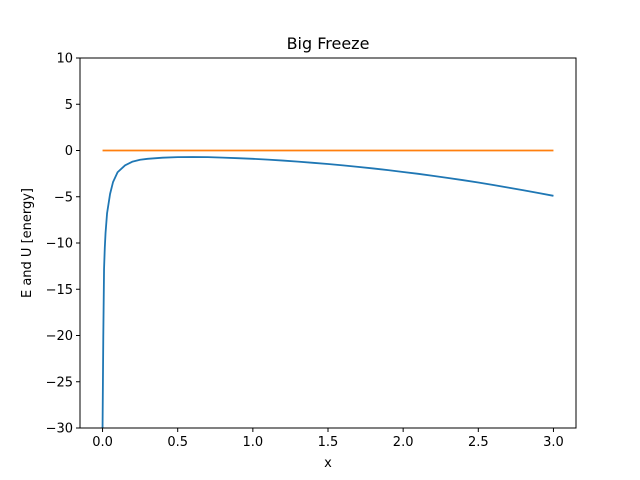  What do you see at coordinates (253, 442) in the screenshot?
I see `x-tick-label: 1.0` at bounding box center [253, 442].